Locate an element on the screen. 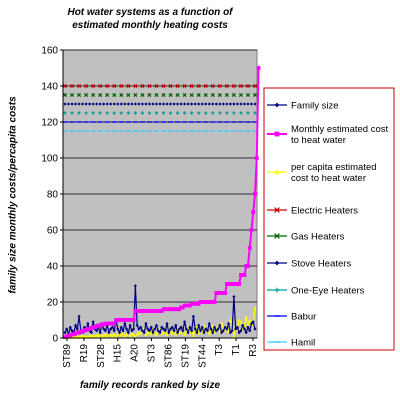 This screenshot has height=400, width=400. legend-label-6: One-Eye Heaters is located at coordinates (328, 291).